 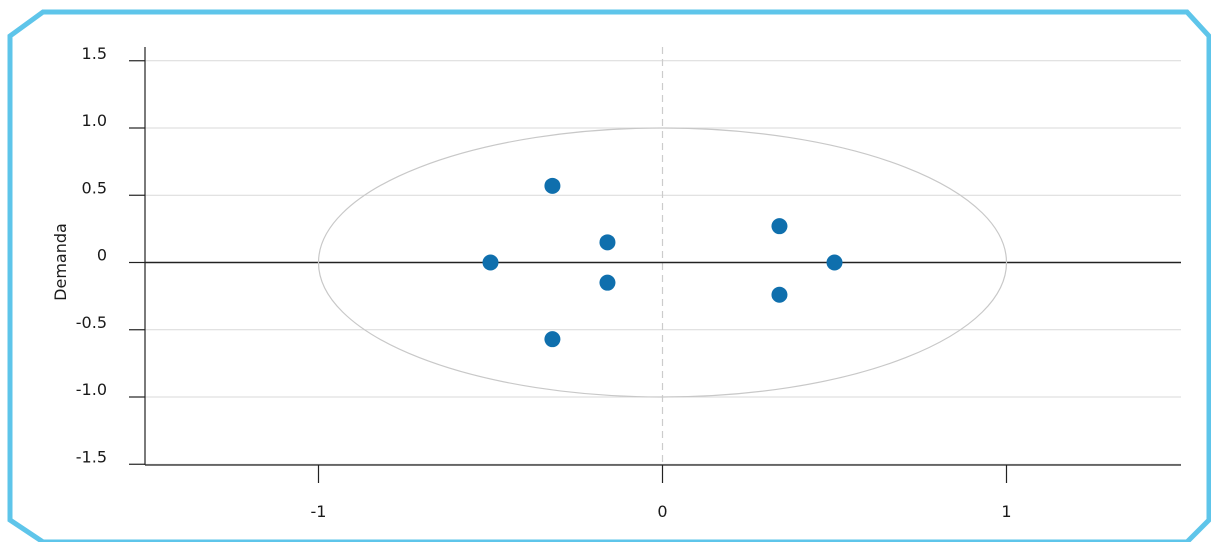 I want to click on x-tick-labels: -1 0 1, so click(x=661, y=511).